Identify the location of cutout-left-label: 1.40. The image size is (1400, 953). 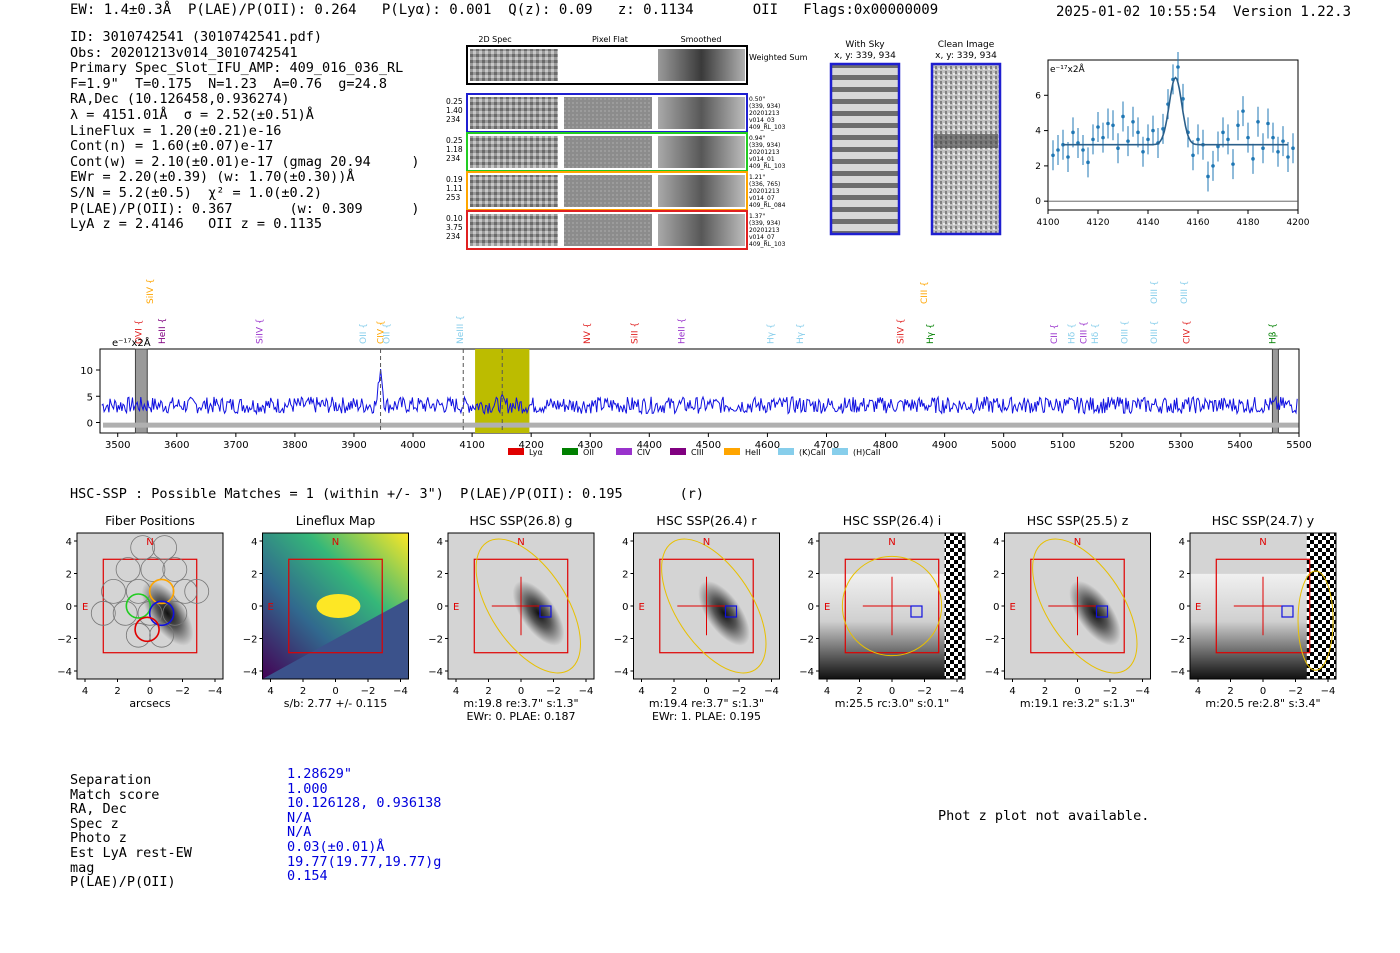
(454, 110).